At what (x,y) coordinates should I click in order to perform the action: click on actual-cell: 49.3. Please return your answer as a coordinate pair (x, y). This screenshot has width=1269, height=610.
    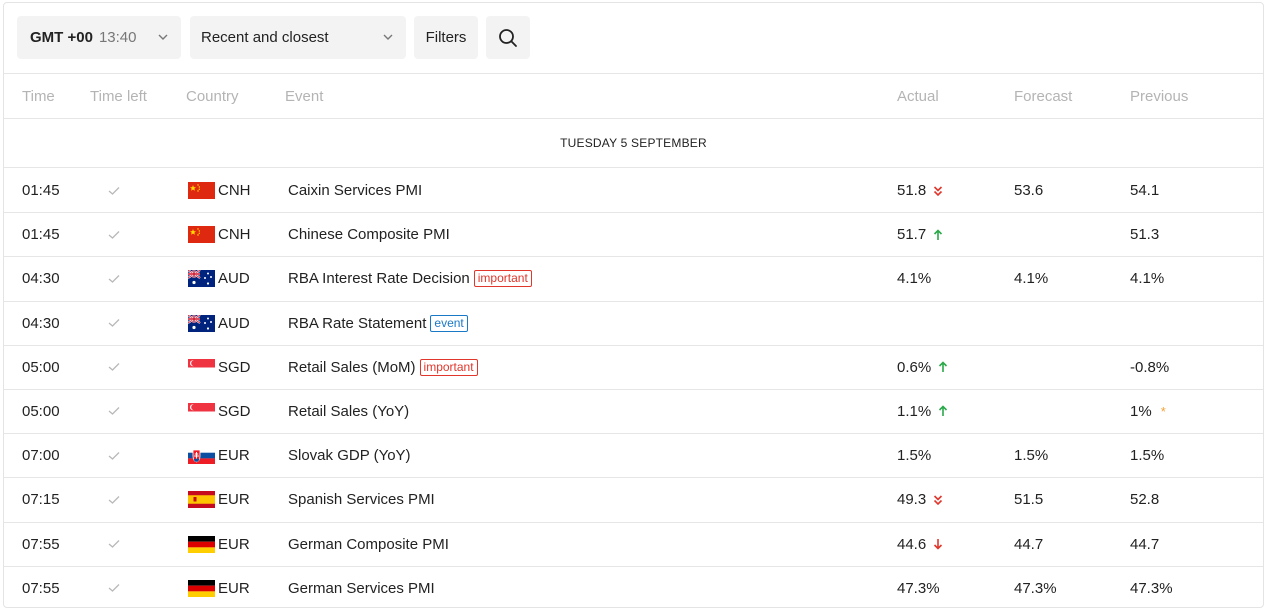
    Looking at the image, I should click on (920, 499).